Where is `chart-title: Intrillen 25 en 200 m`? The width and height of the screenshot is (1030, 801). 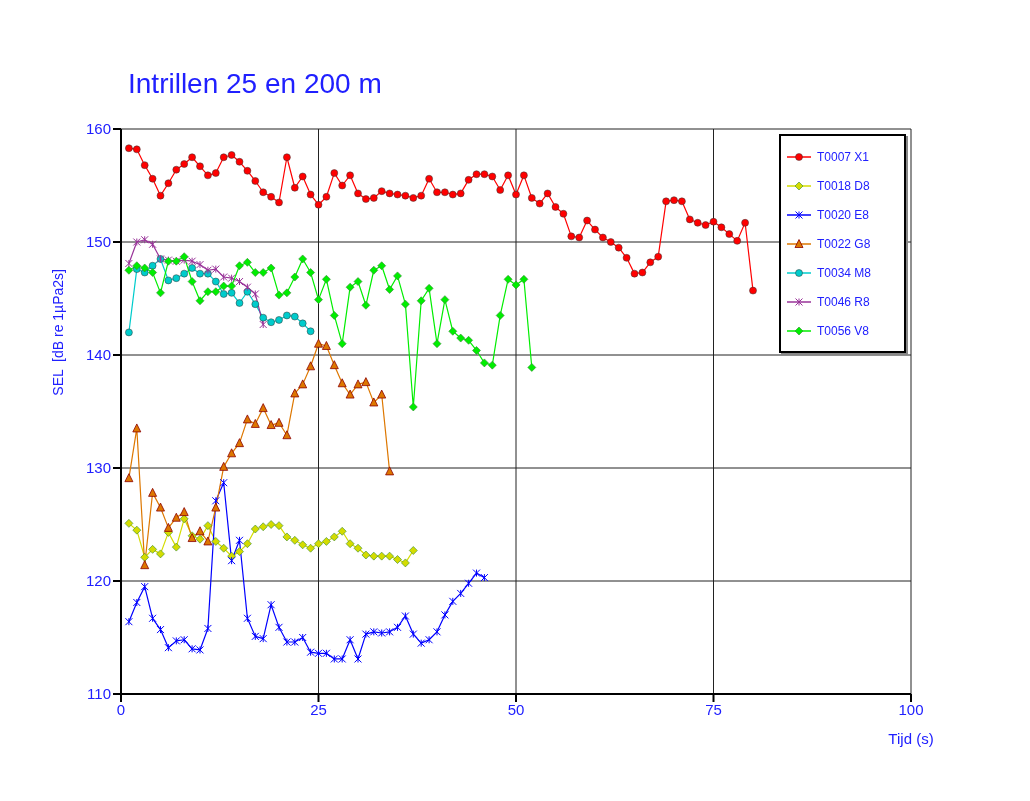
chart-title: Intrillen 25 en 200 m is located at coordinates (255, 84).